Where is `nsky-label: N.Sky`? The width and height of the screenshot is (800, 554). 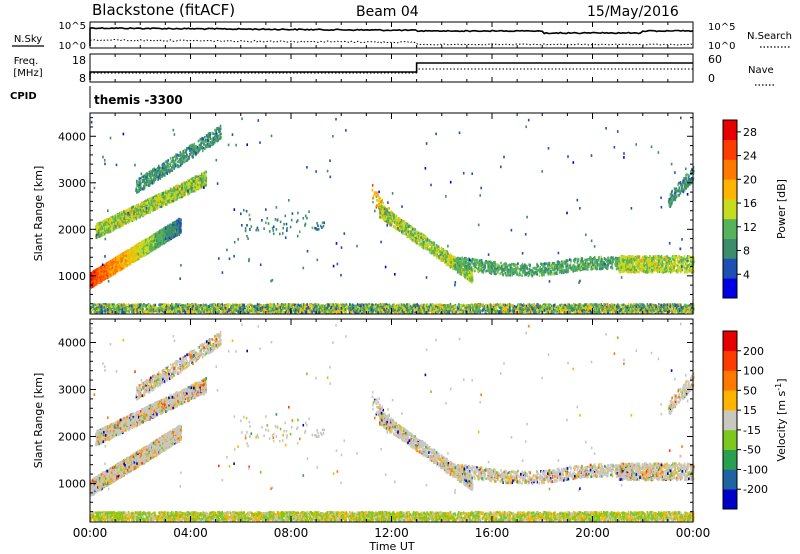 nsky-label: N.Sky is located at coordinates (28, 39).